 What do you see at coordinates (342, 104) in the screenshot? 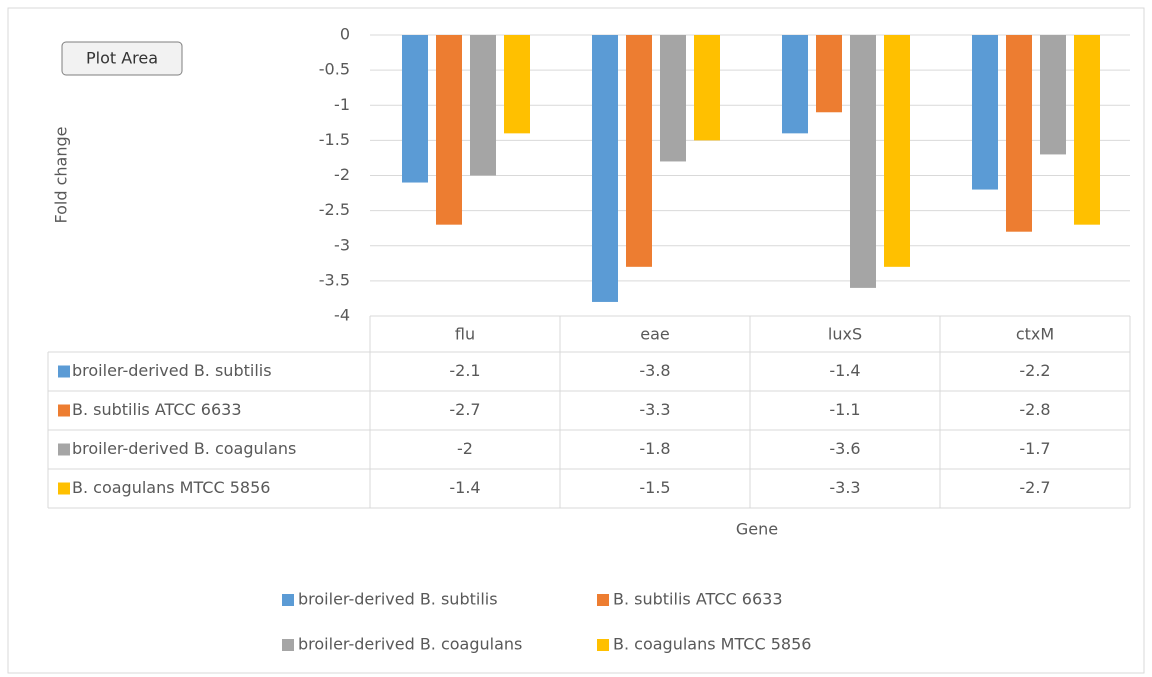
I see `y-tick-label: -1` at bounding box center [342, 104].